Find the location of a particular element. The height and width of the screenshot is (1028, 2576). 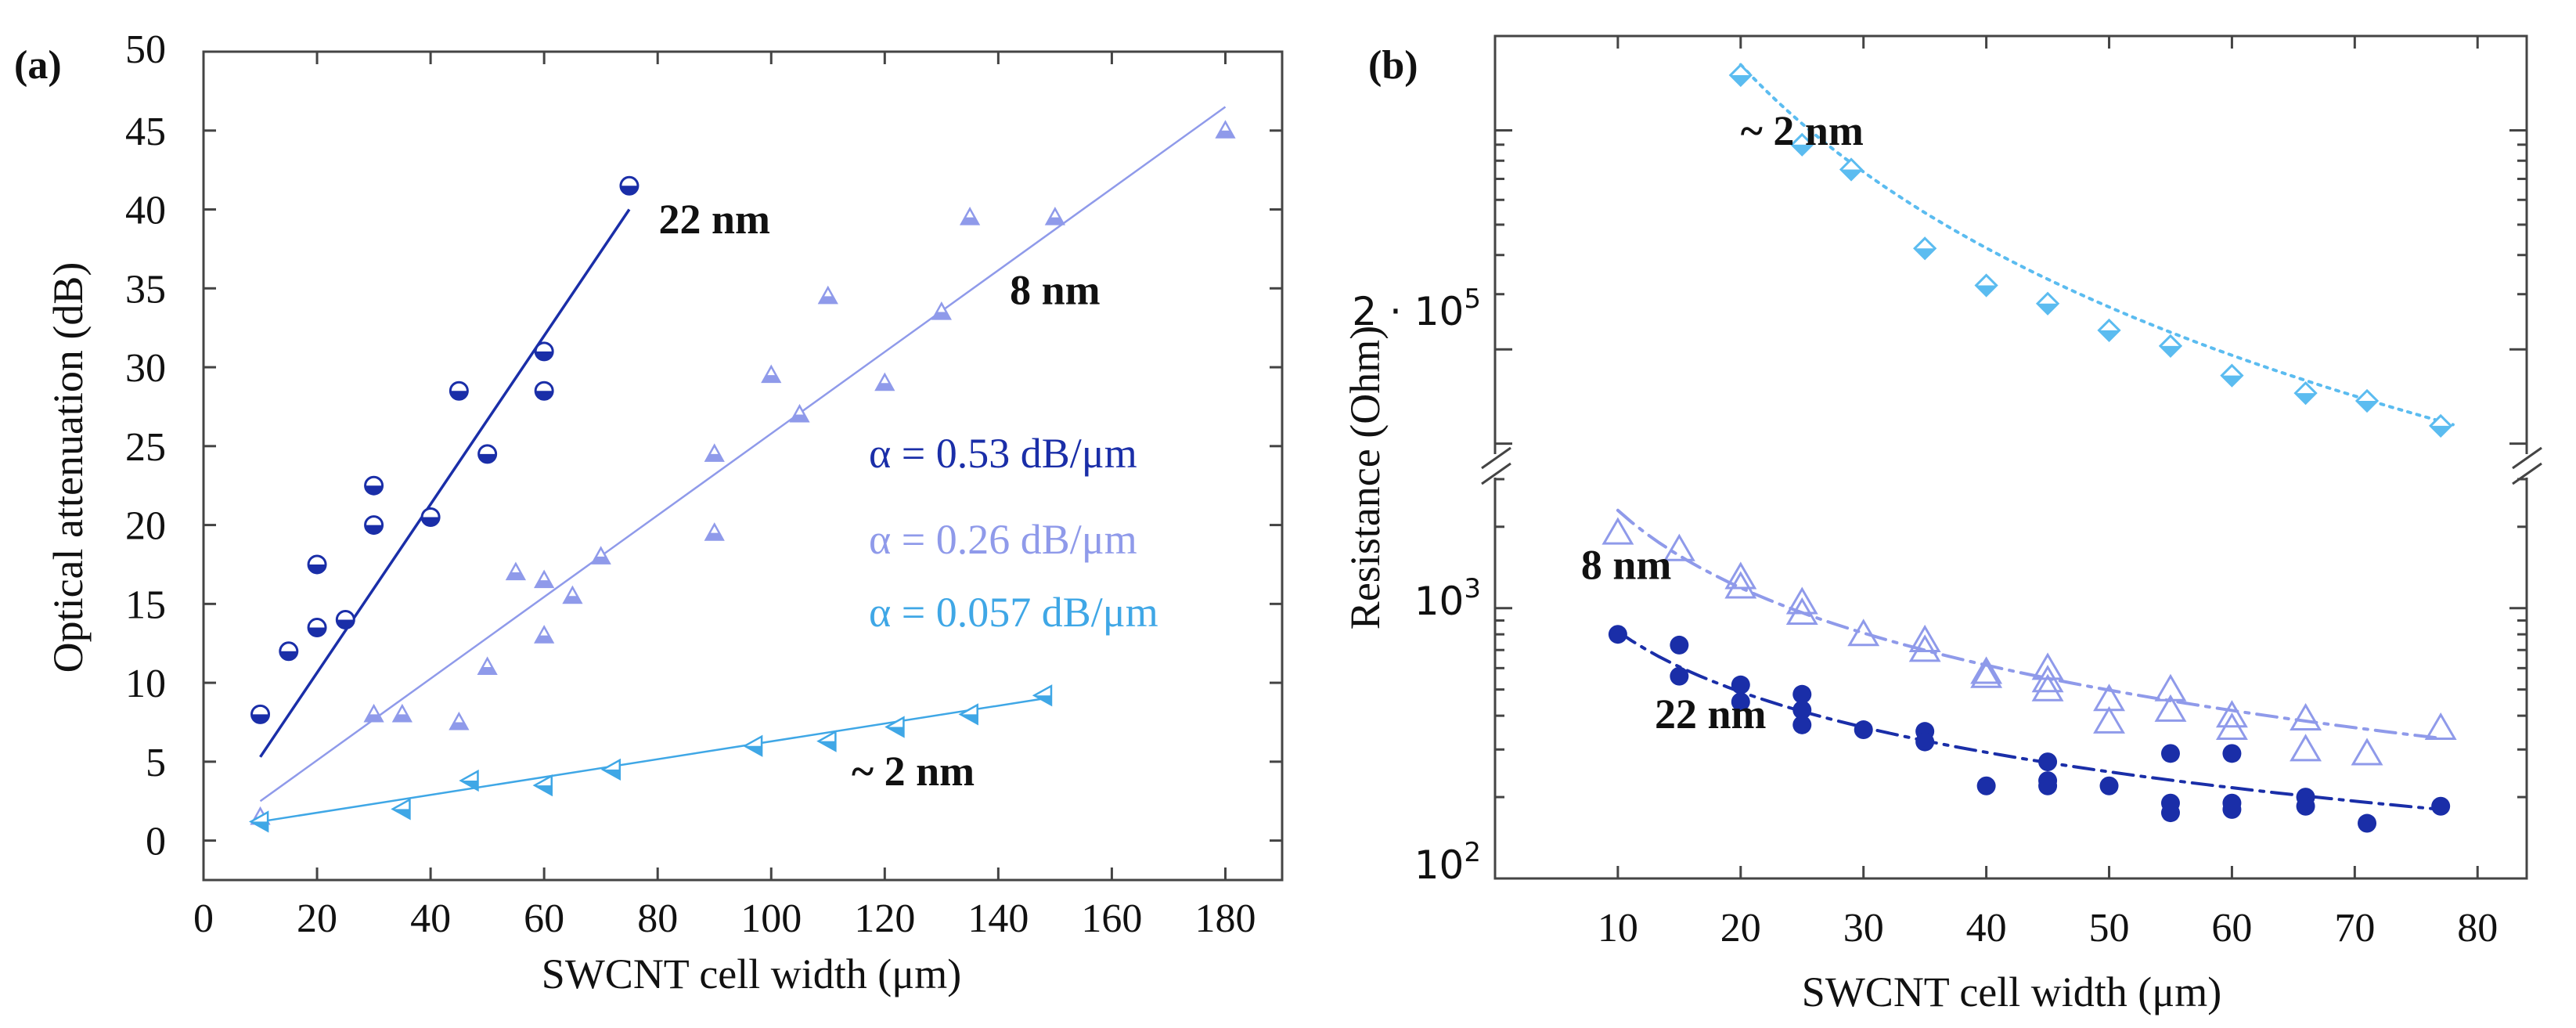

panel-a-y-tick-label: 5 is located at coordinates (156, 763).